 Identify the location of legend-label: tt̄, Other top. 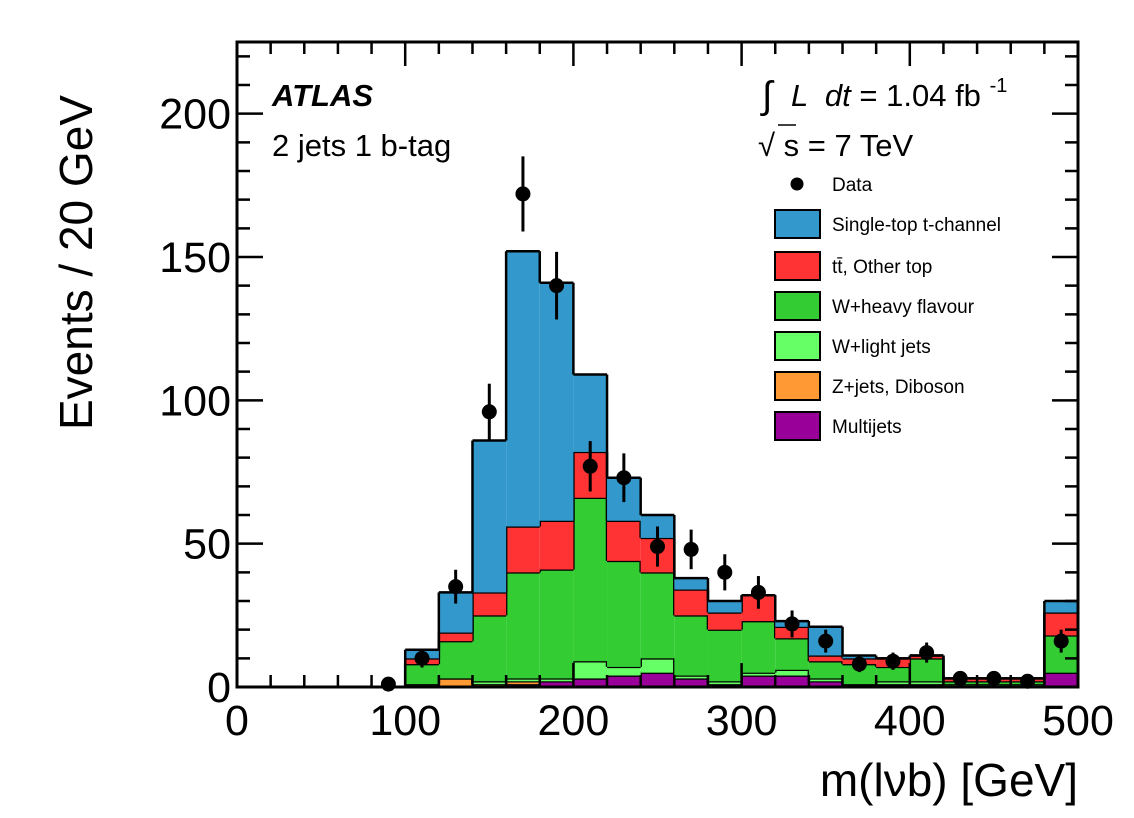
(882, 267).